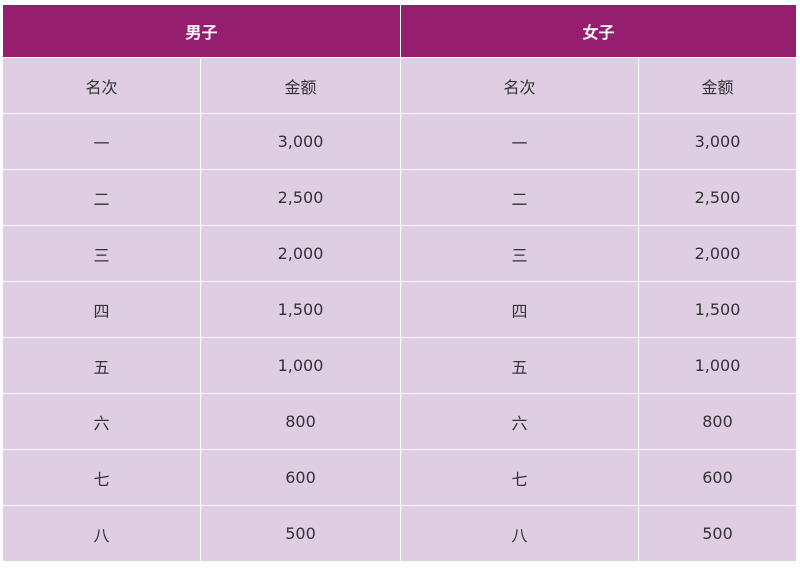 The height and width of the screenshot is (574, 800). Describe the element at coordinates (300, 477) in the screenshot. I see `men-amount-cell: 600` at that location.